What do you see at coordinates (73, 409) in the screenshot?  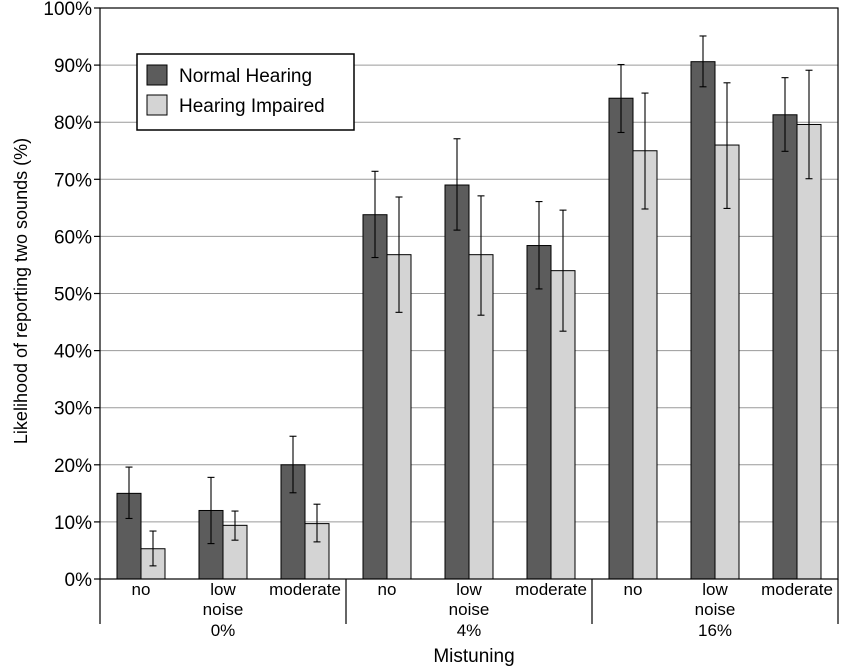 I see `y-tick-label: 30%` at bounding box center [73, 409].